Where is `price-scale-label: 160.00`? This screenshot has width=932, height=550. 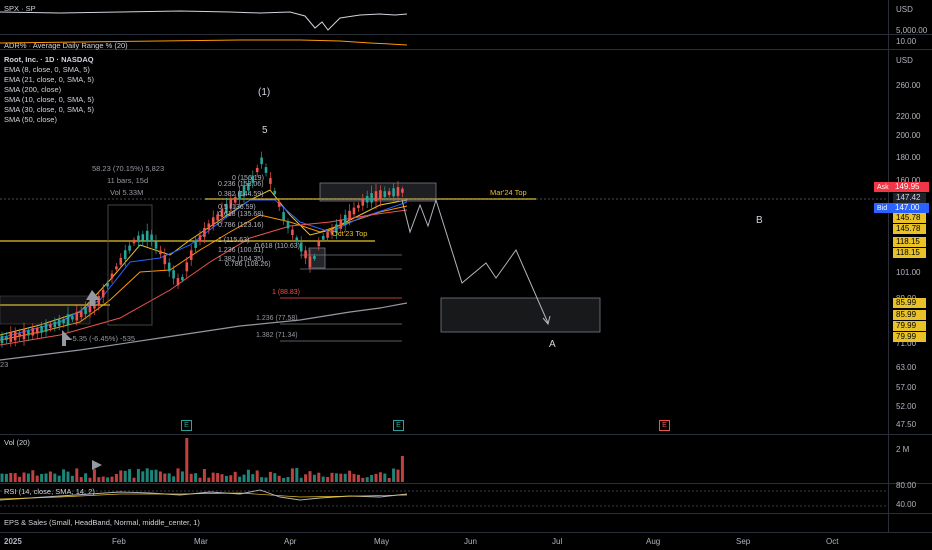 price-scale-label: 160.00 is located at coordinates (908, 180).